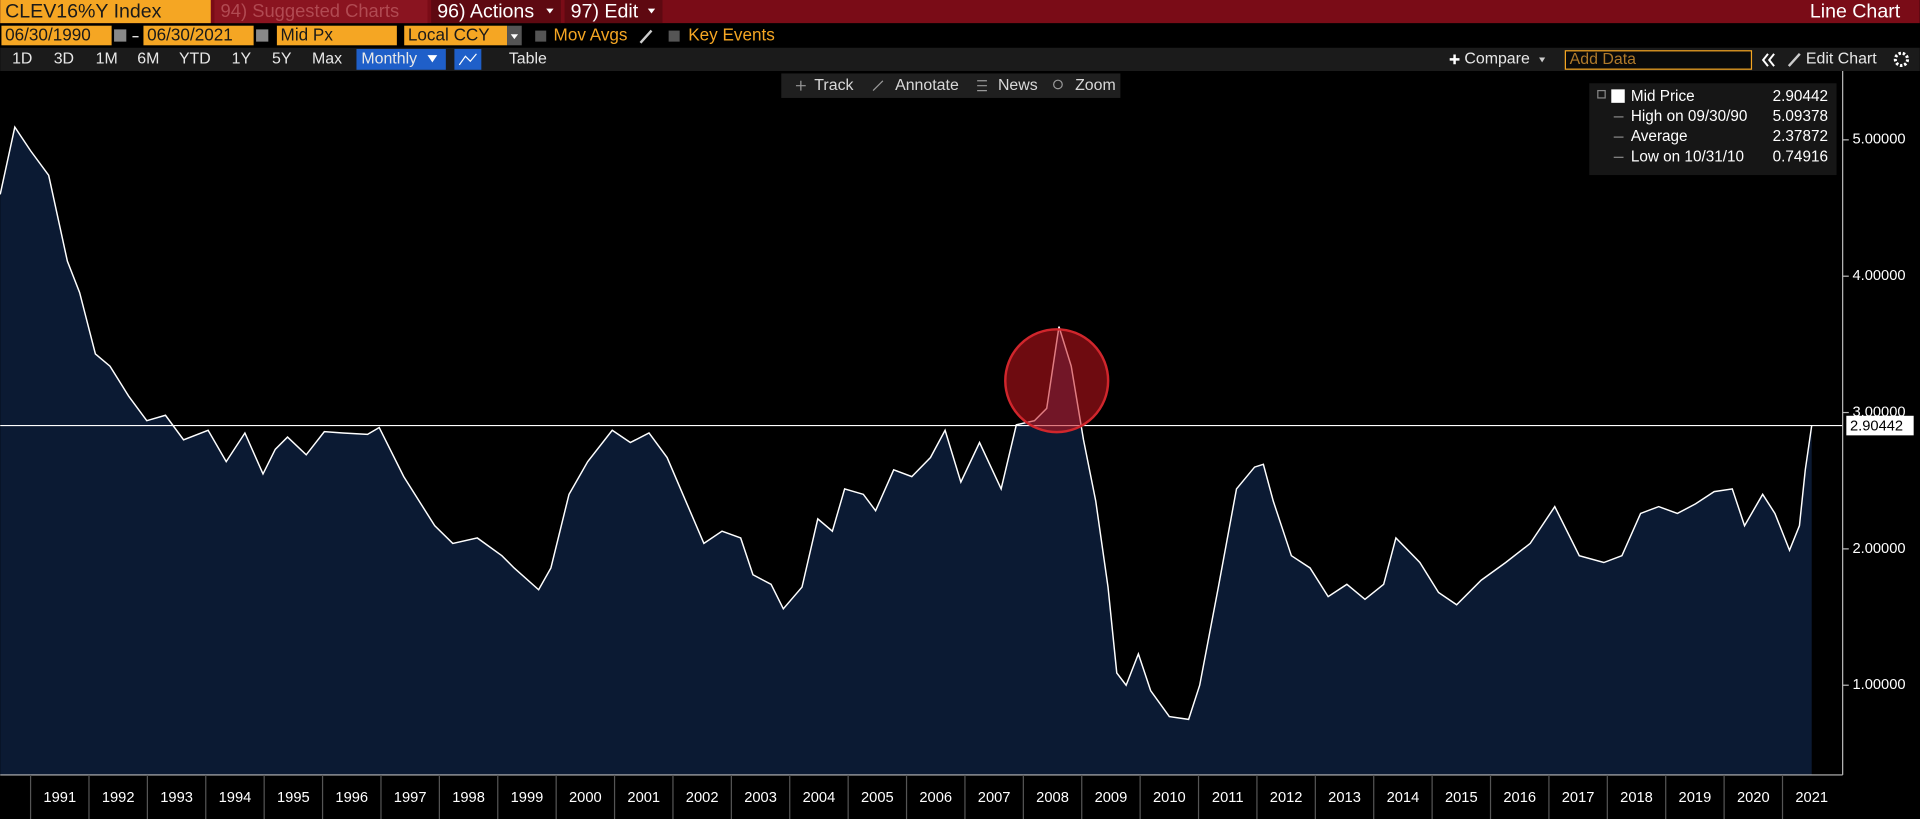  Describe the element at coordinates (1855, 11) in the screenshot. I see `view-title: Line Chart` at that location.